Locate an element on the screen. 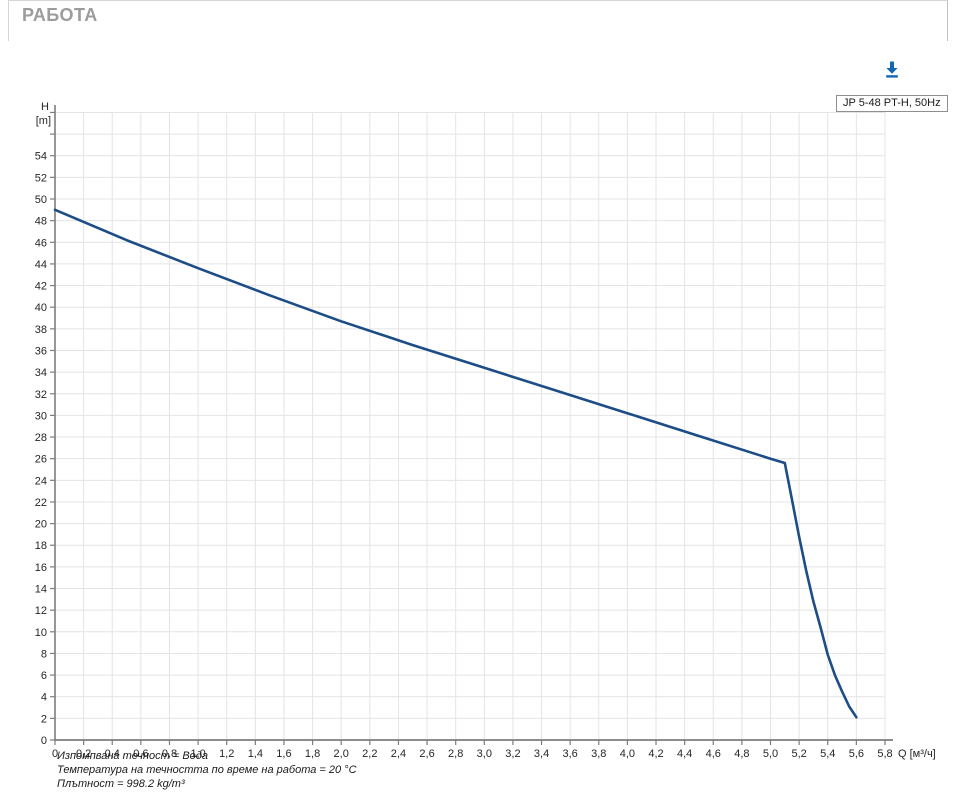 This screenshot has width=956, height=800. svg-text: 3,8 is located at coordinates (598, 754).